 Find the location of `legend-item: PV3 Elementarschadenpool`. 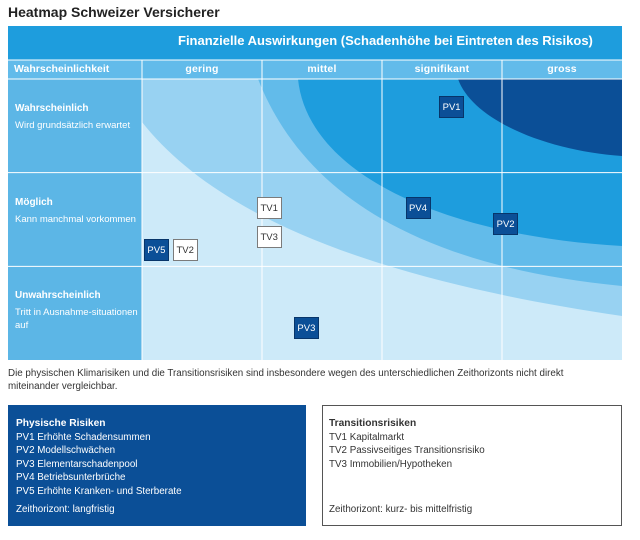

legend-item: PV3 Elementarschadenpool is located at coordinates (77, 464).